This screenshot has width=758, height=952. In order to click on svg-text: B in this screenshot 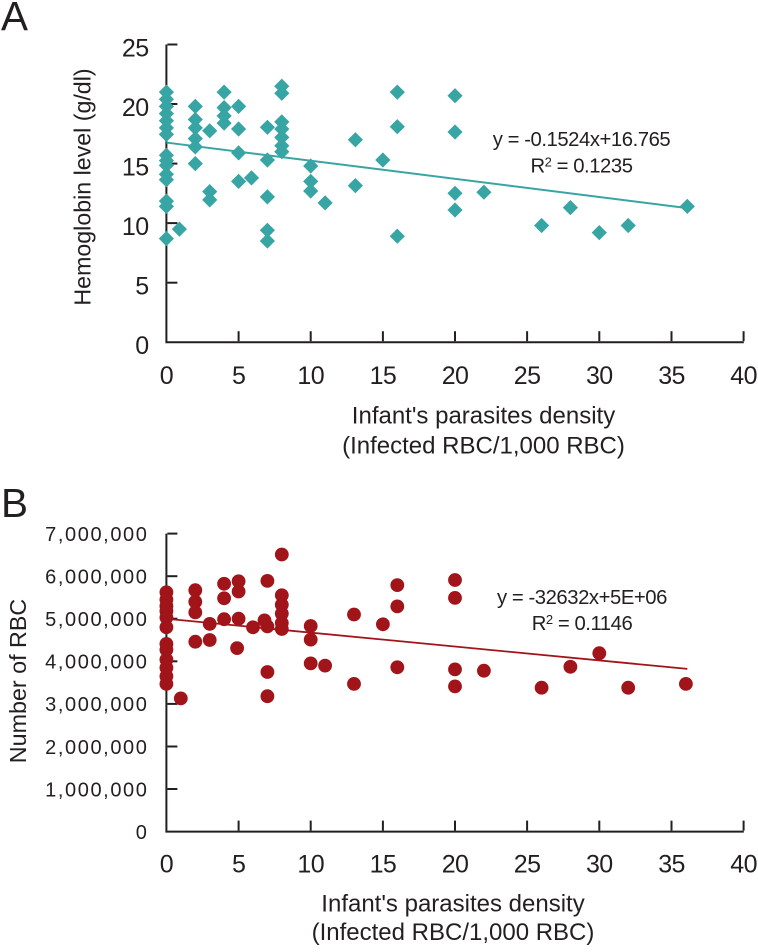, I will do `click(14, 503)`.